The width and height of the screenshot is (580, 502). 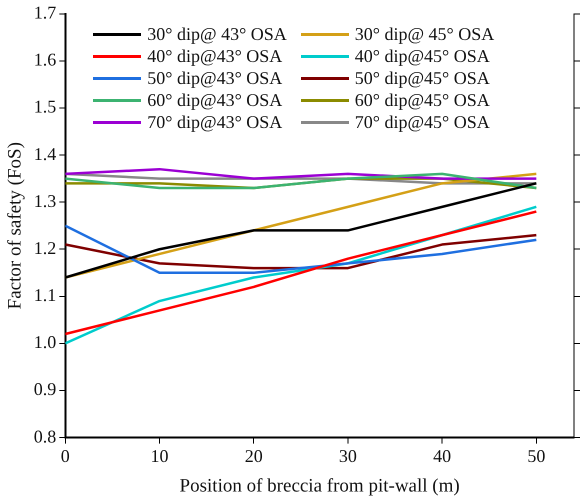 I want to click on x-tick-label: 30, so click(x=347, y=456).